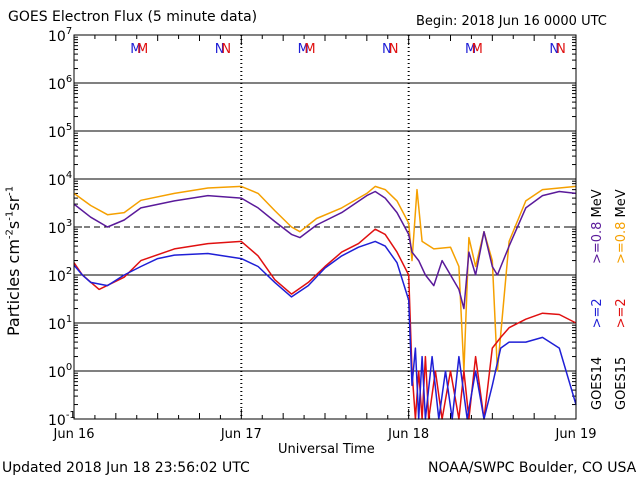 This screenshot has width=640, height=480. What do you see at coordinates (60, 179) in the screenshot?
I see `y-tick-label: 10⁴` at bounding box center [60, 179].